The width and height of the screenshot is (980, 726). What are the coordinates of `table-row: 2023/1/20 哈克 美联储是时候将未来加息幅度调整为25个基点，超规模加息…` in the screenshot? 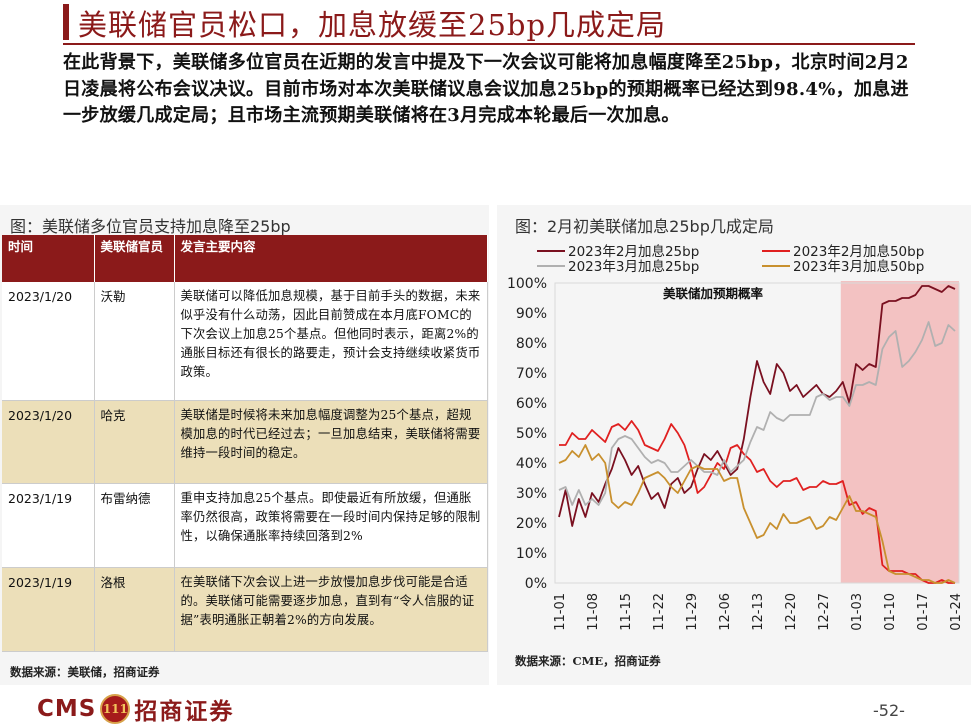 It's located at (245, 442).